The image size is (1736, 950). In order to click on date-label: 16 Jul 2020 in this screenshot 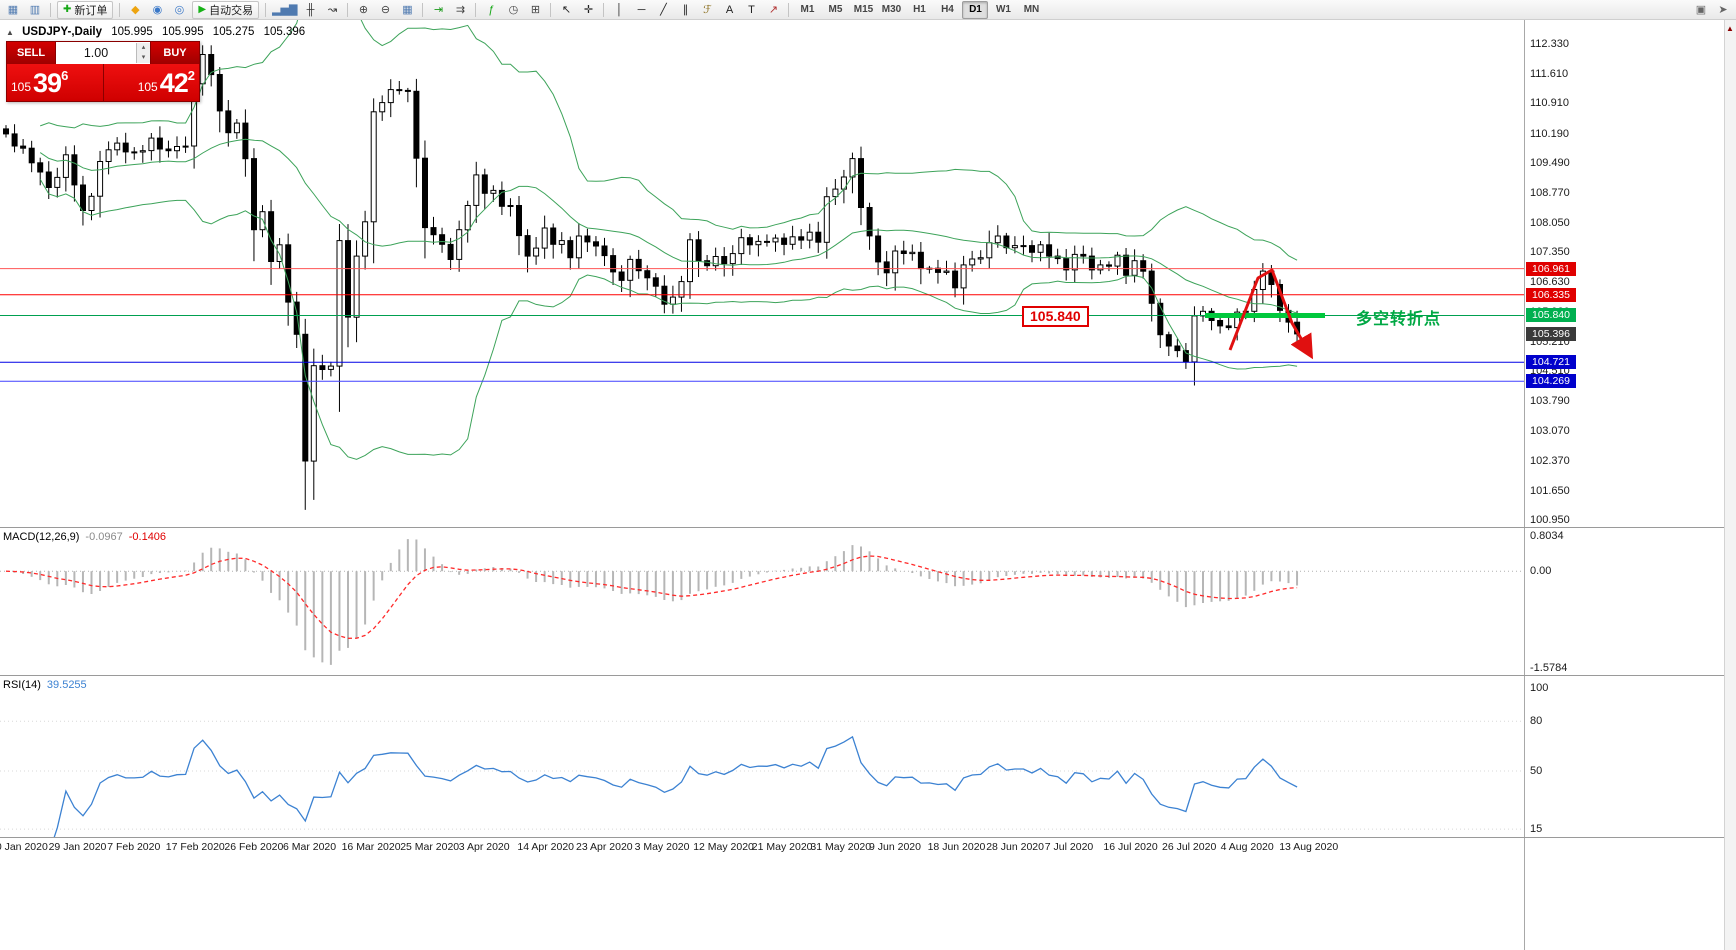, I will do `click(1130, 847)`.